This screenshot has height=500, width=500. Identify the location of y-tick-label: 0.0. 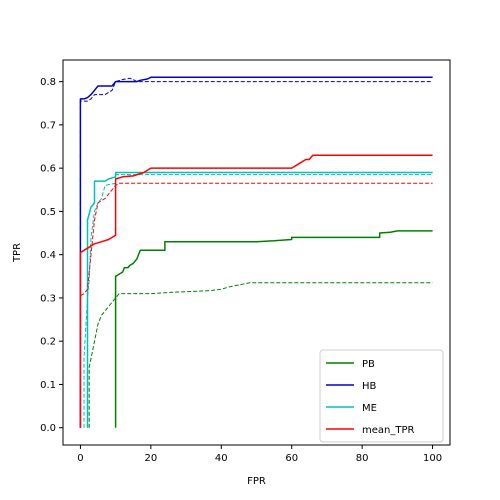
(48, 428).